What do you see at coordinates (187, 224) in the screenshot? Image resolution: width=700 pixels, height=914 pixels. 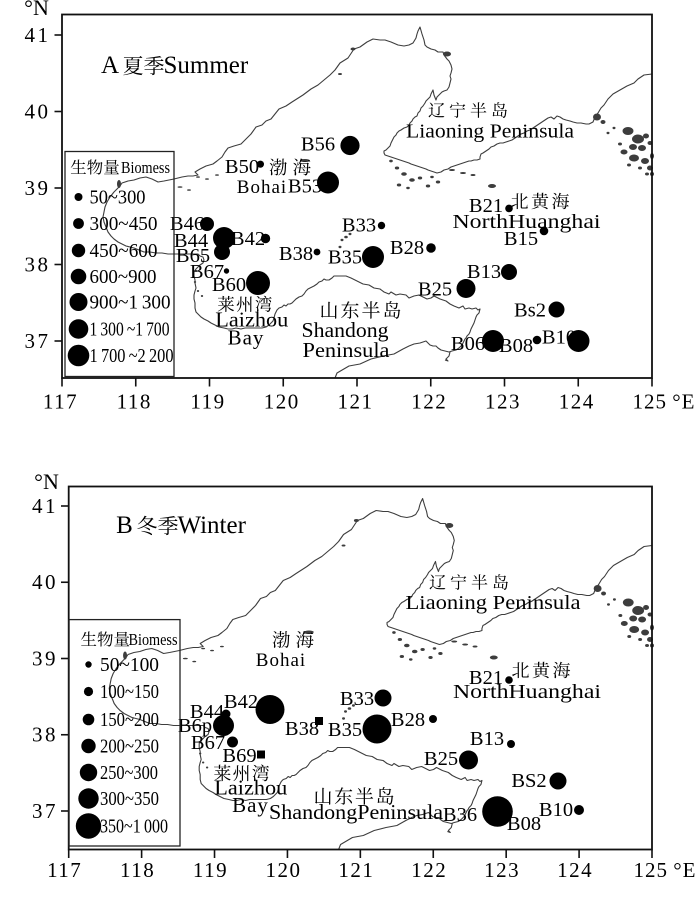 I see `svg-text: B46` at bounding box center [187, 224].